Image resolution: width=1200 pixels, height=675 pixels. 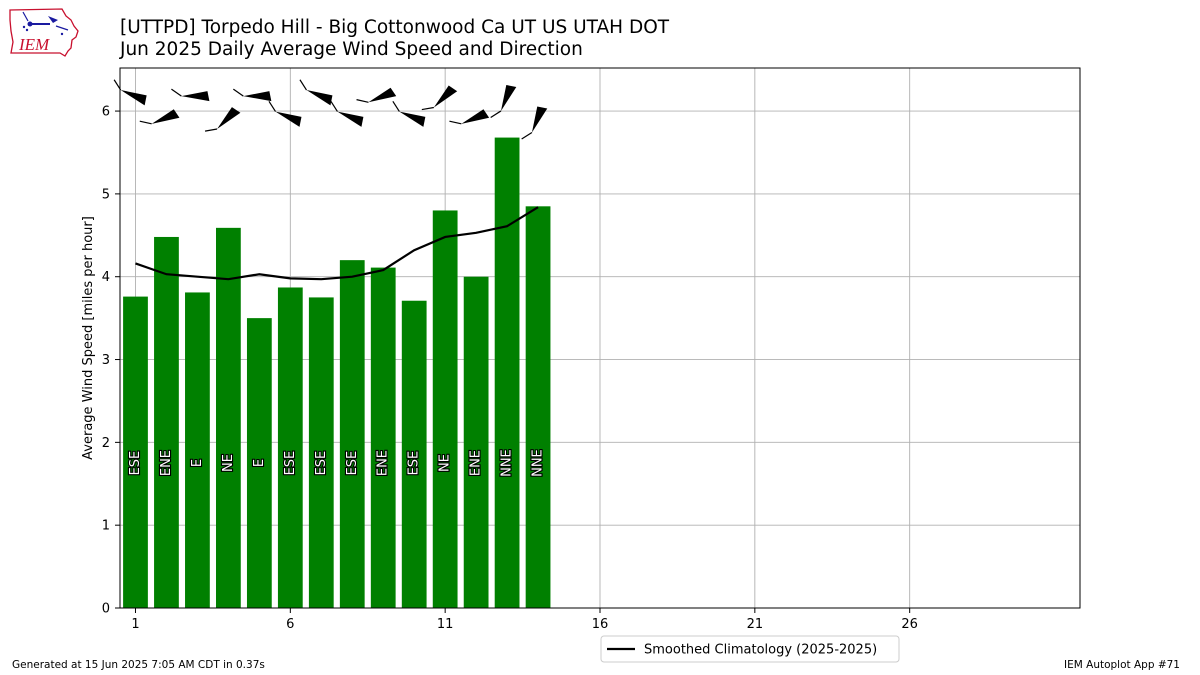 What do you see at coordinates (337, 463) in the screenshot?
I see `direction-labels: ESE ENE E NE E ESE ESE ESE ENE ESE NE ENE NNE NNE` at bounding box center [337, 463].